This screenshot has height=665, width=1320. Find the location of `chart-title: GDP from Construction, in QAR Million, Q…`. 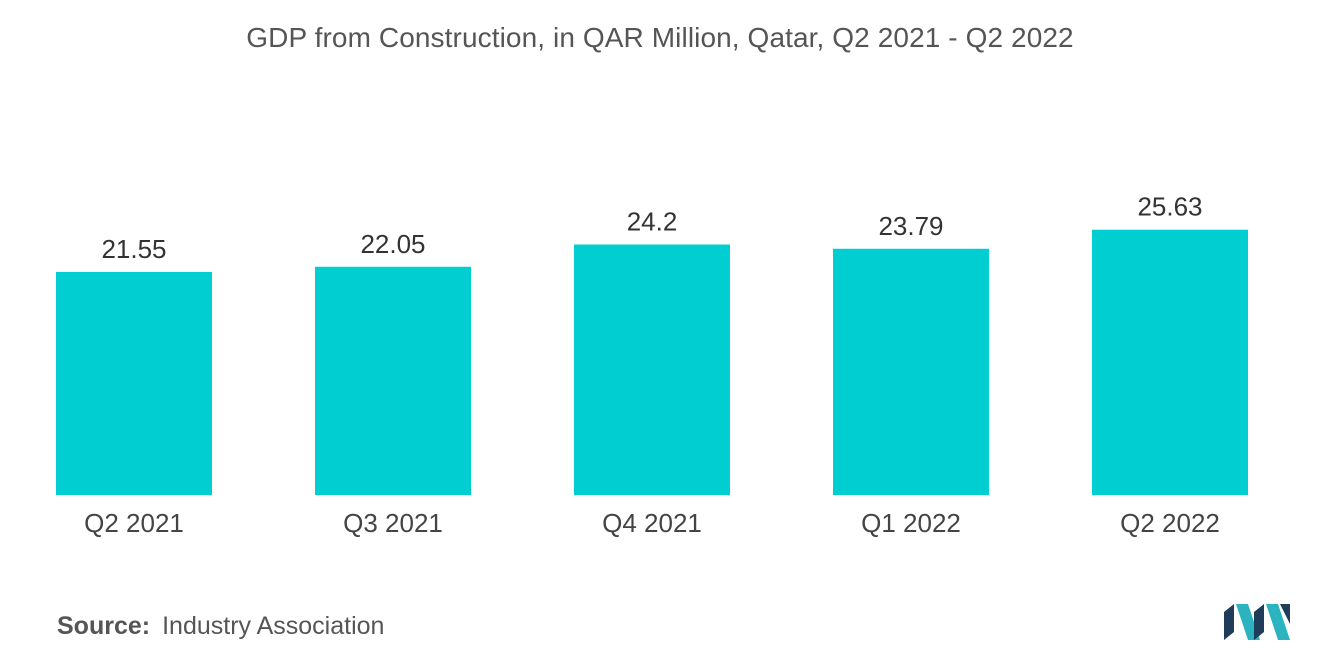

chart-title: GDP from Construction, in QAR Million, Q… is located at coordinates (660, 37).